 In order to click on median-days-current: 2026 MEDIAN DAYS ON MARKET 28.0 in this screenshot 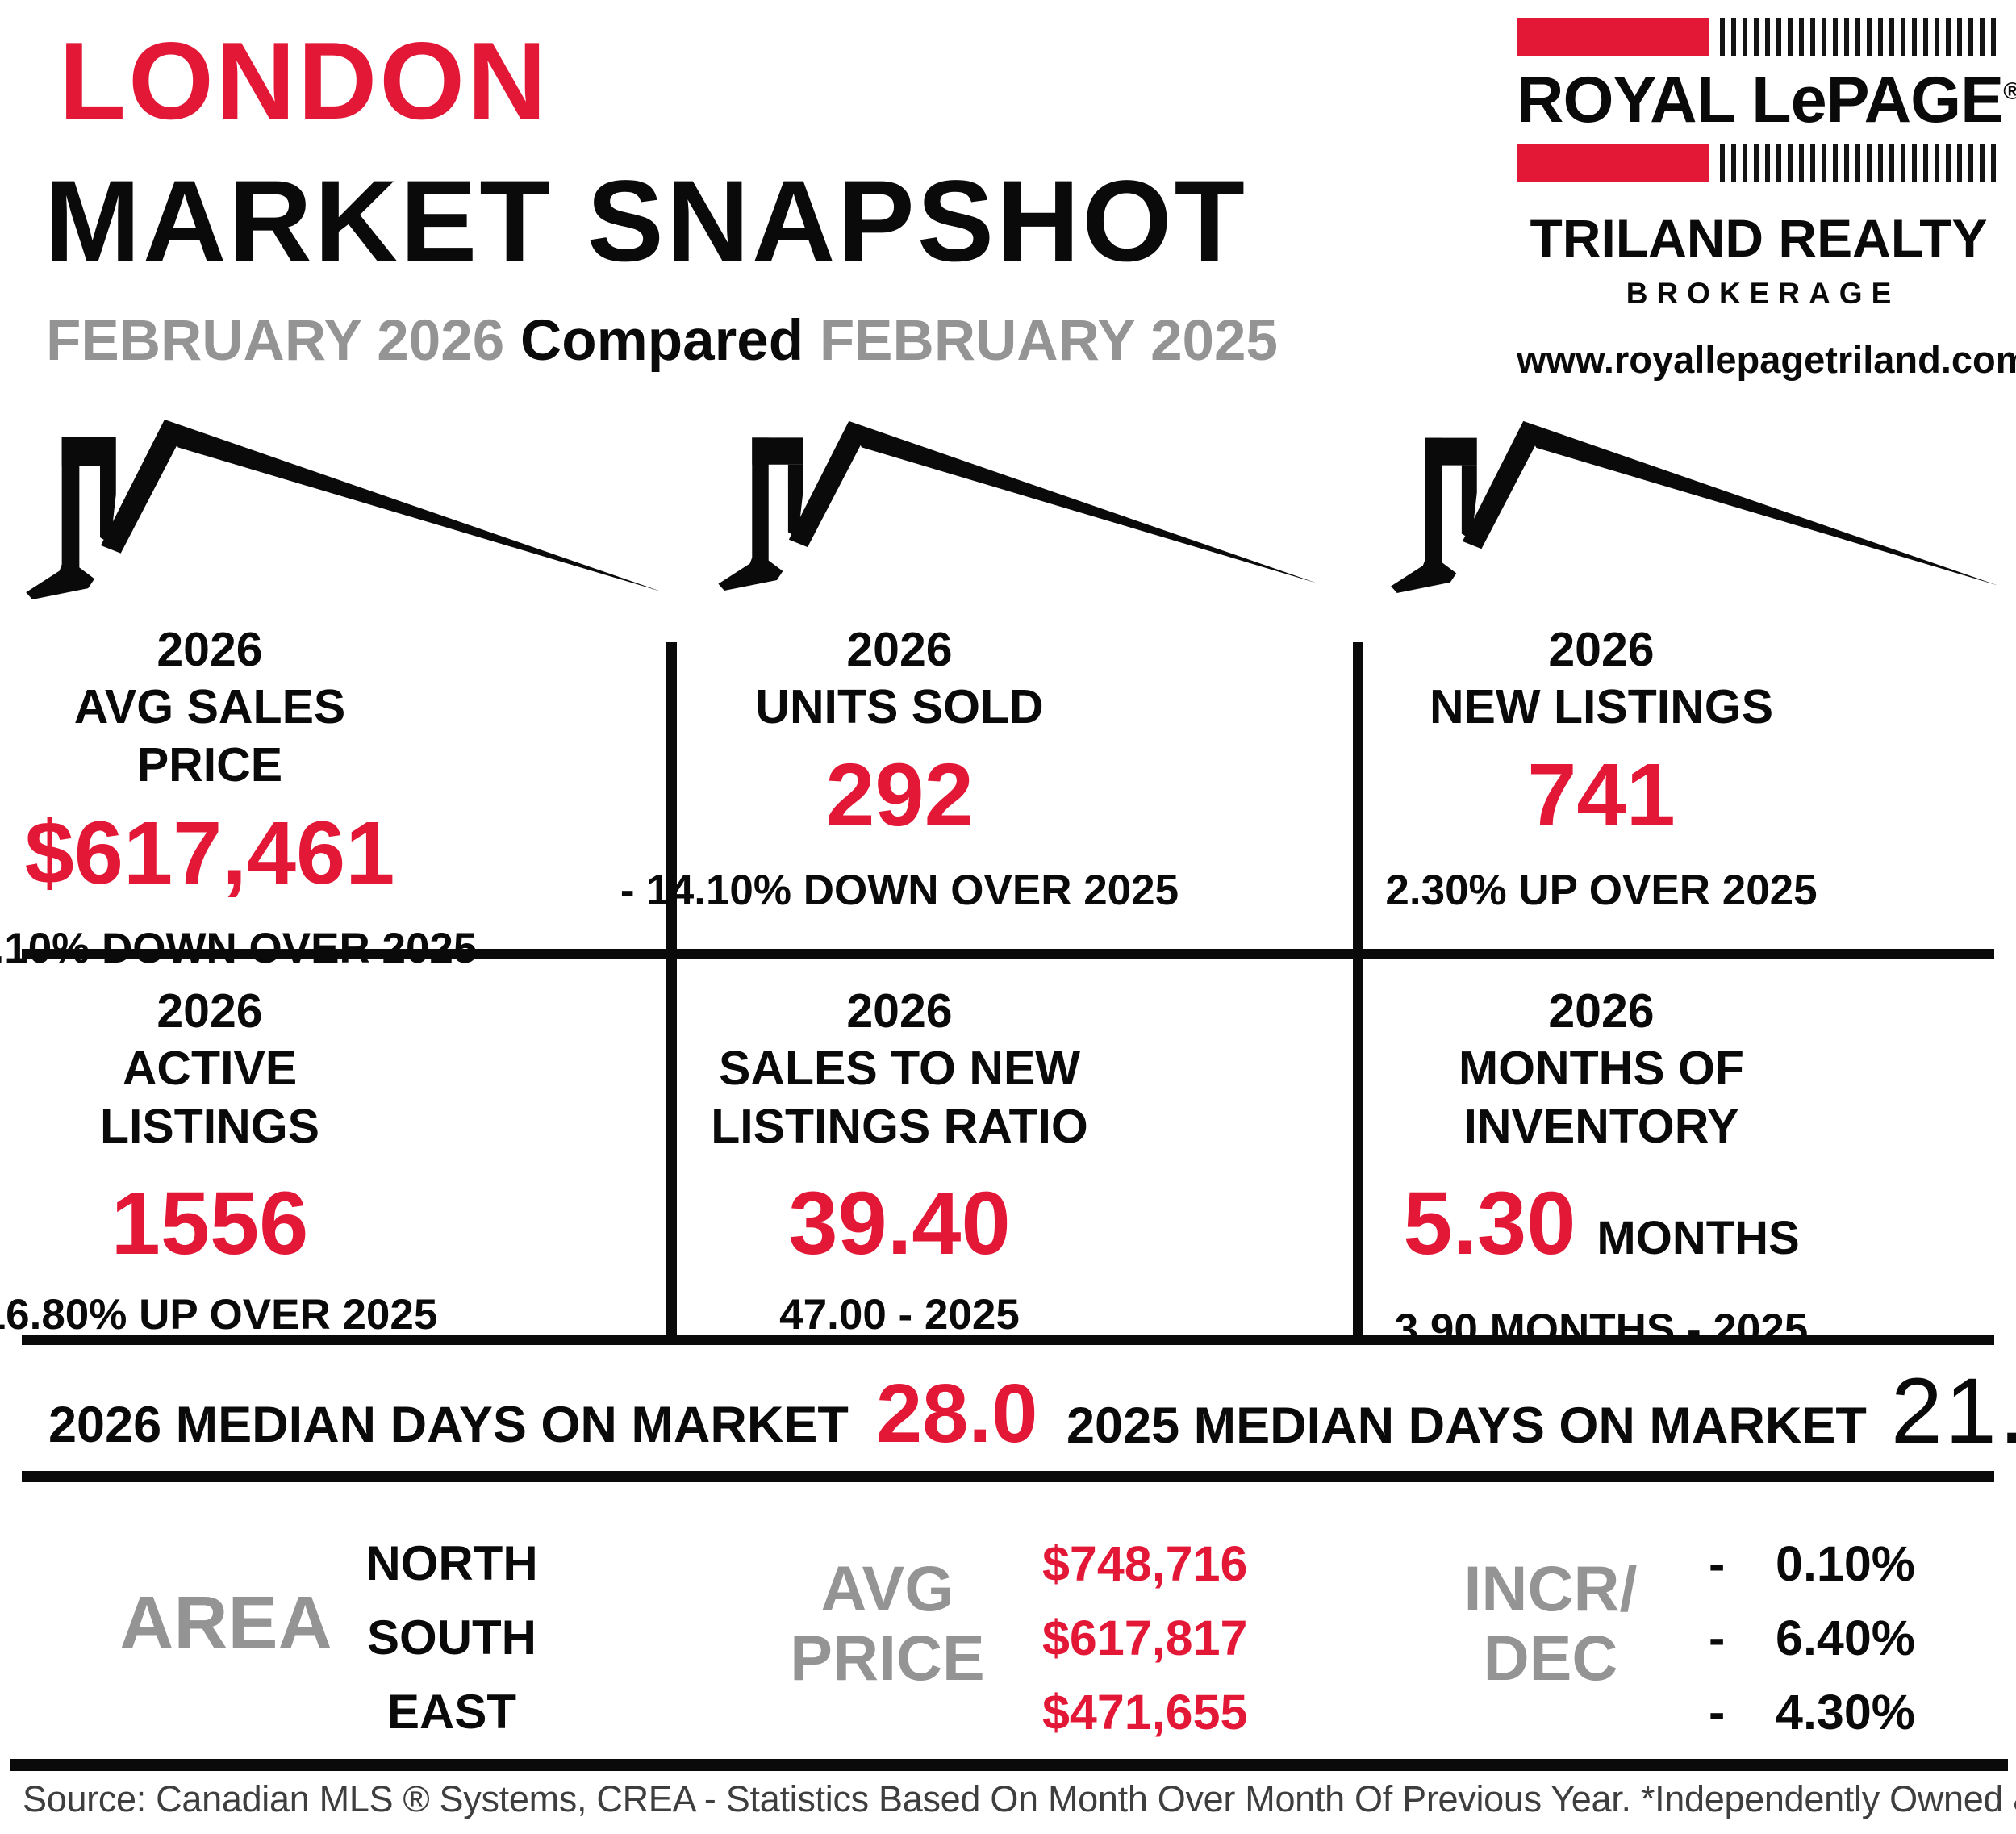, I will do `click(542, 1413)`.